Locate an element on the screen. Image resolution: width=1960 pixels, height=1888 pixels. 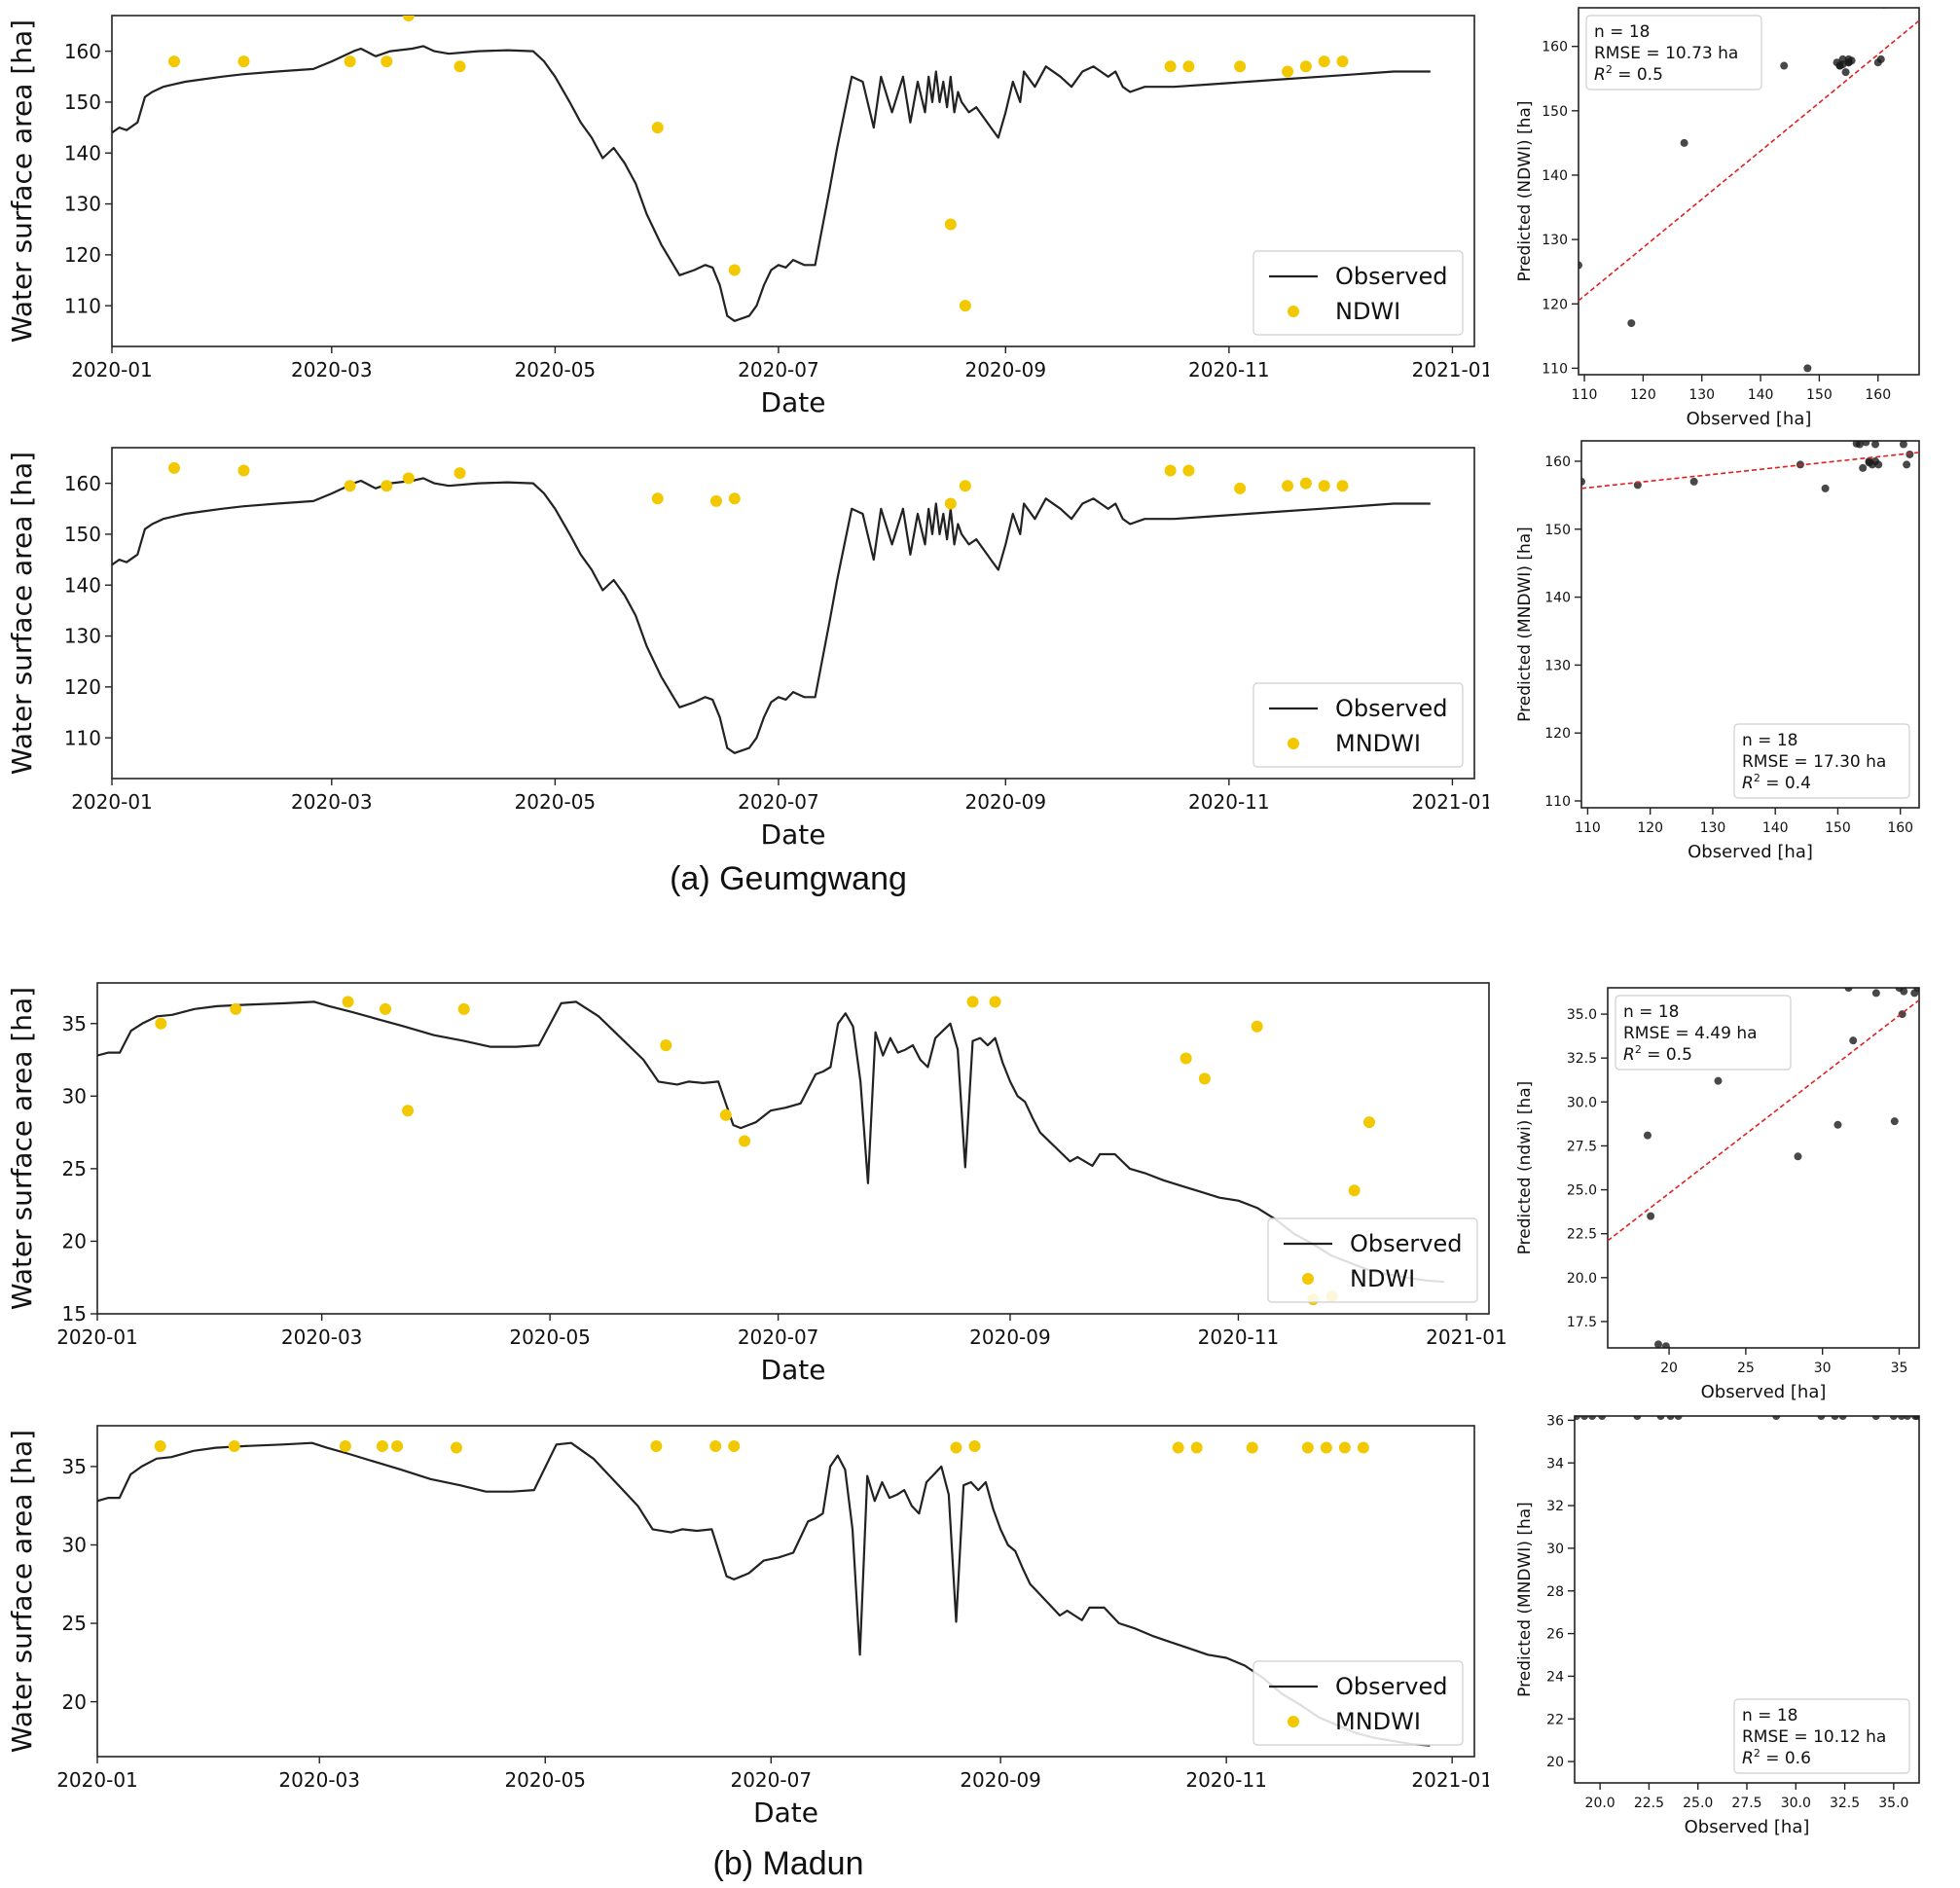
stats-r2-symbol: R is located at coordinates (1629, 1055).